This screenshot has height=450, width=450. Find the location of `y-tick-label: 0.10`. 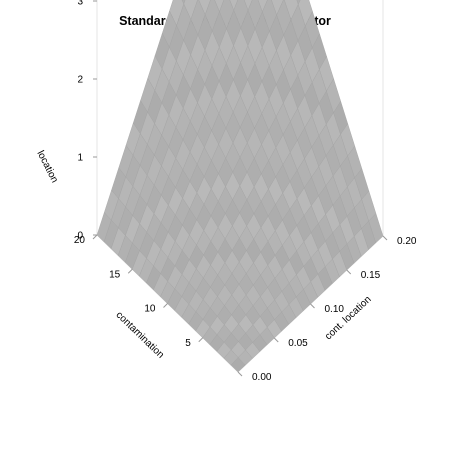

y-tick-label: 0.10 is located at coordinates (335, 309).